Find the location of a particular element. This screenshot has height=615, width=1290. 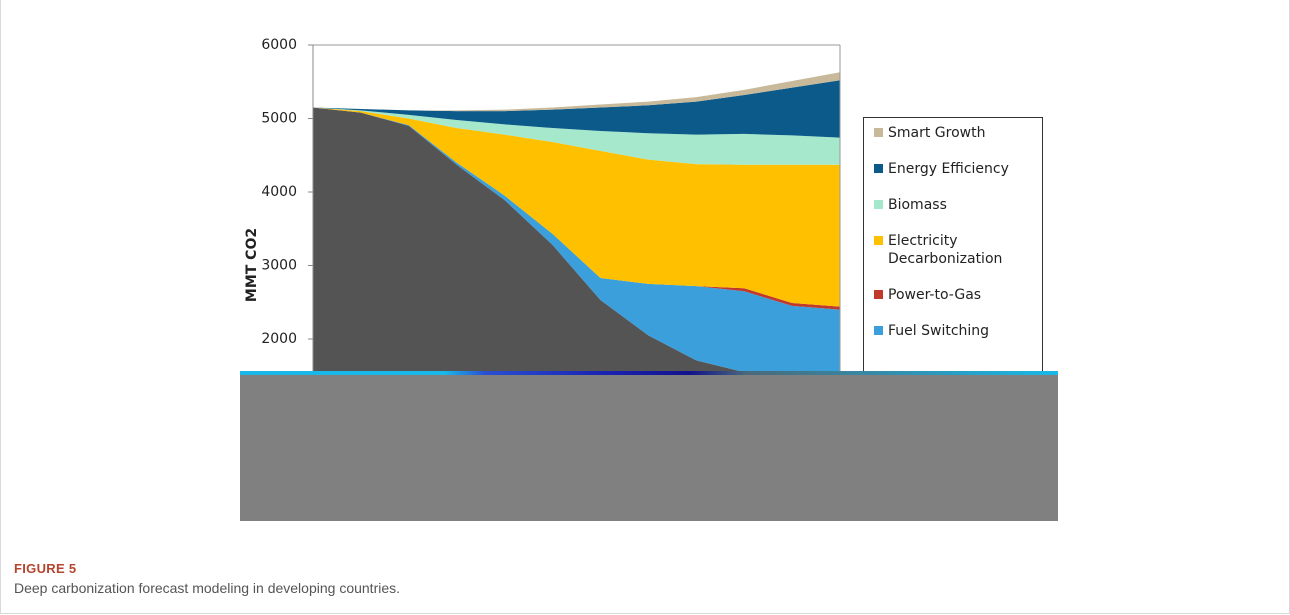

legend-entry: Energy Efficiency is located at coordinates (955, 169).